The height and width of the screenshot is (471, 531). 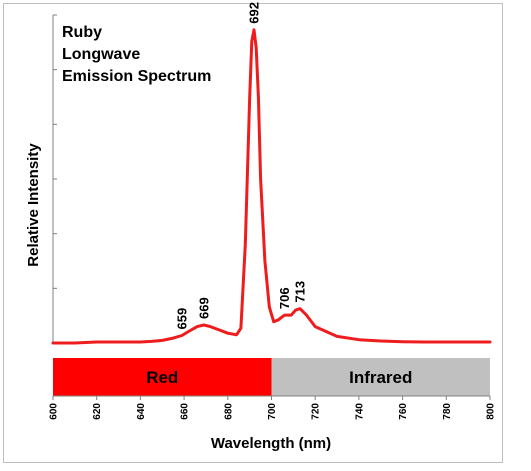 What do you see at coordinates (82, 32) in the screenshot?
I see `title-line-1: Ruby` at bounding box center [82, 32].